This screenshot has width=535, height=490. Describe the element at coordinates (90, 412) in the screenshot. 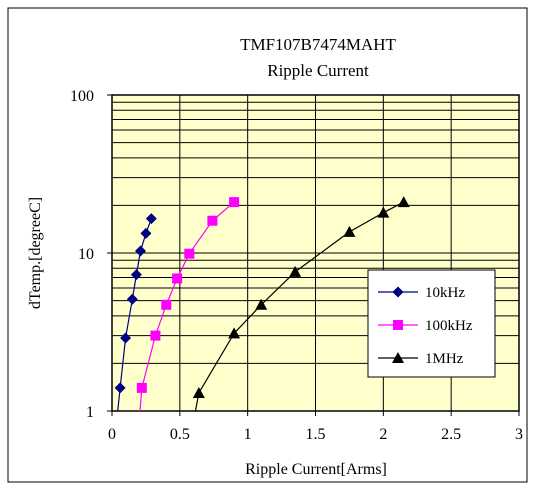

I see `y-tick-label: 1` at that location.